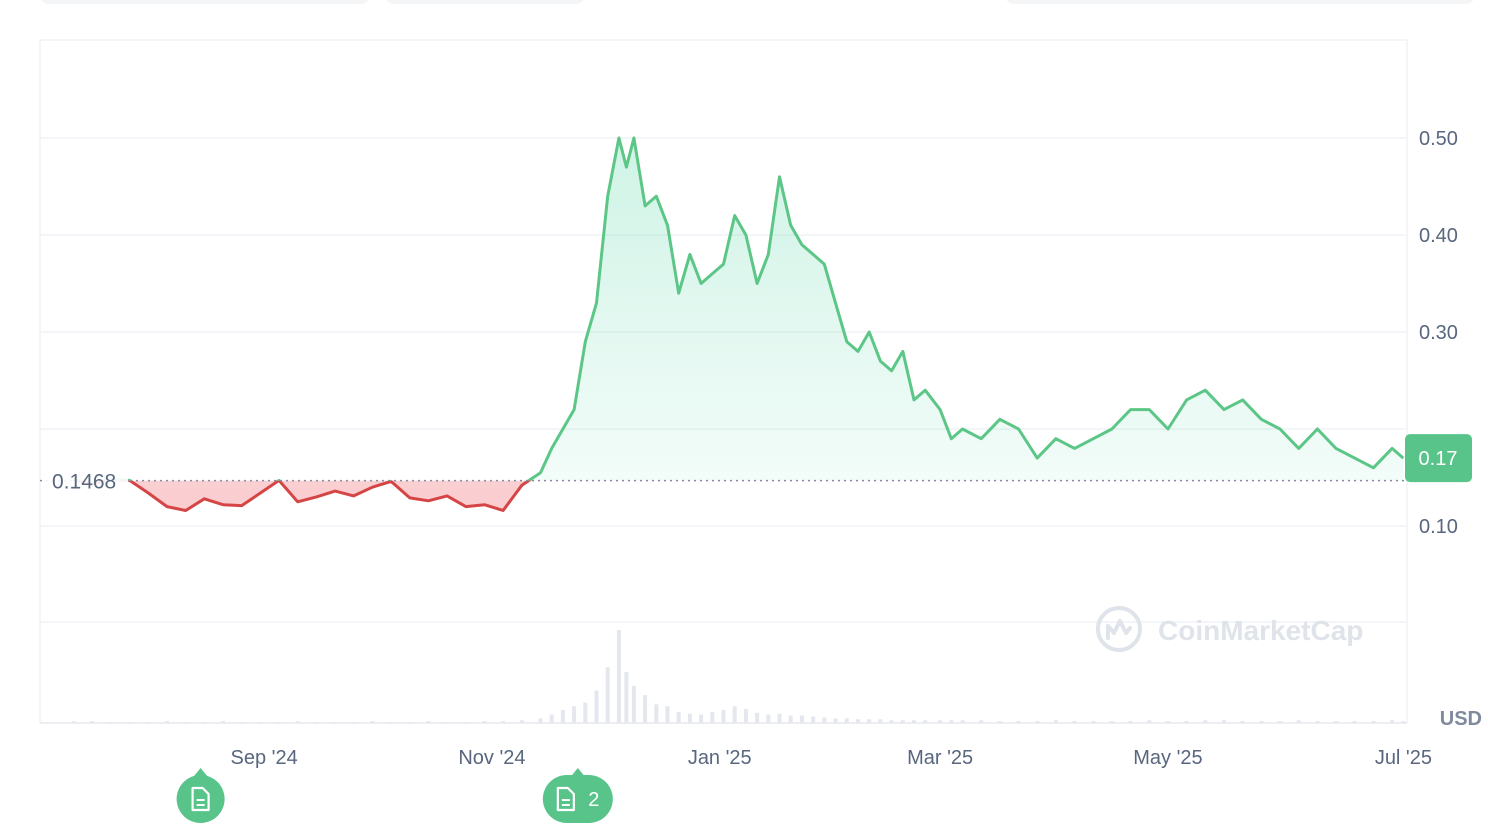  What do you see at coordinates (302, 496) in the screenshot?
I see `price-line-down` at bounding box center [302, 496].